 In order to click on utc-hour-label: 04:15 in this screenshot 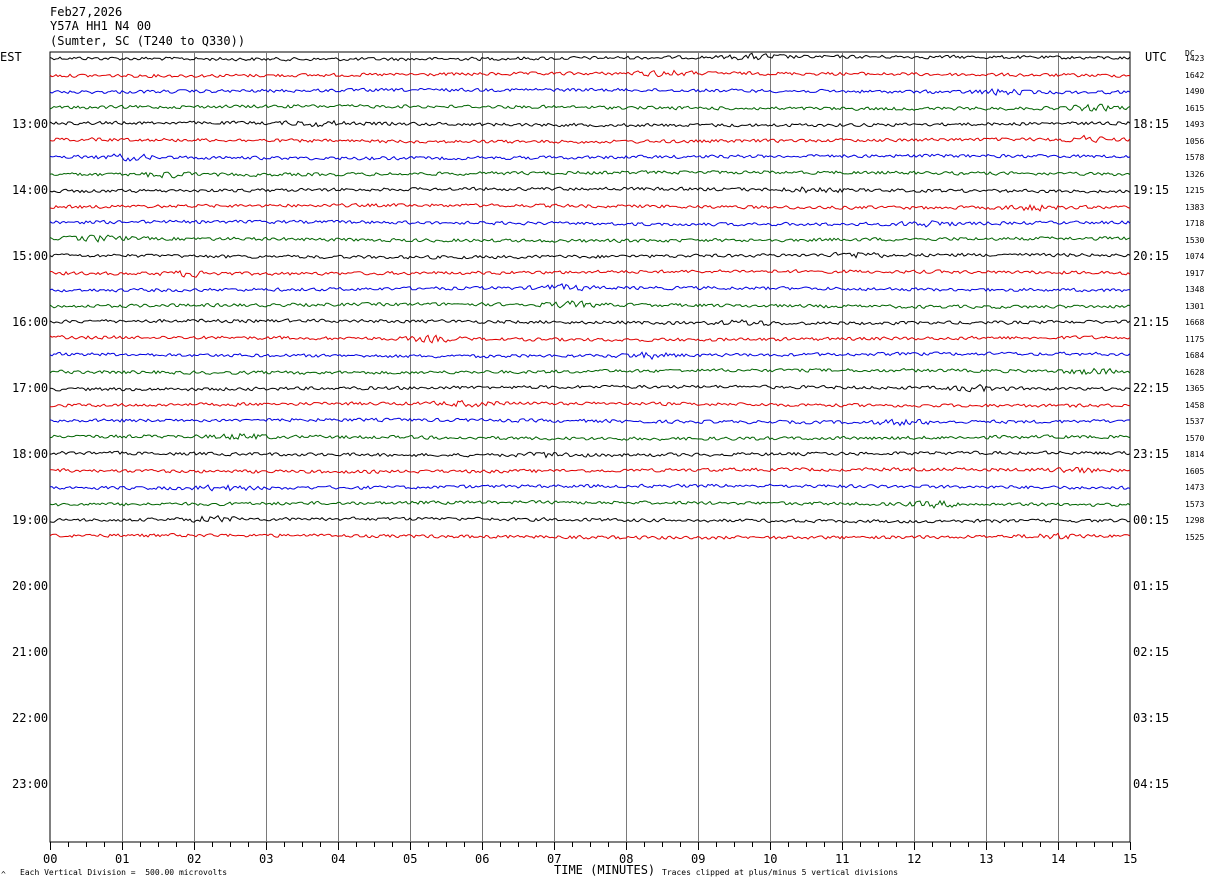, I will do `click(1151, 784)`.